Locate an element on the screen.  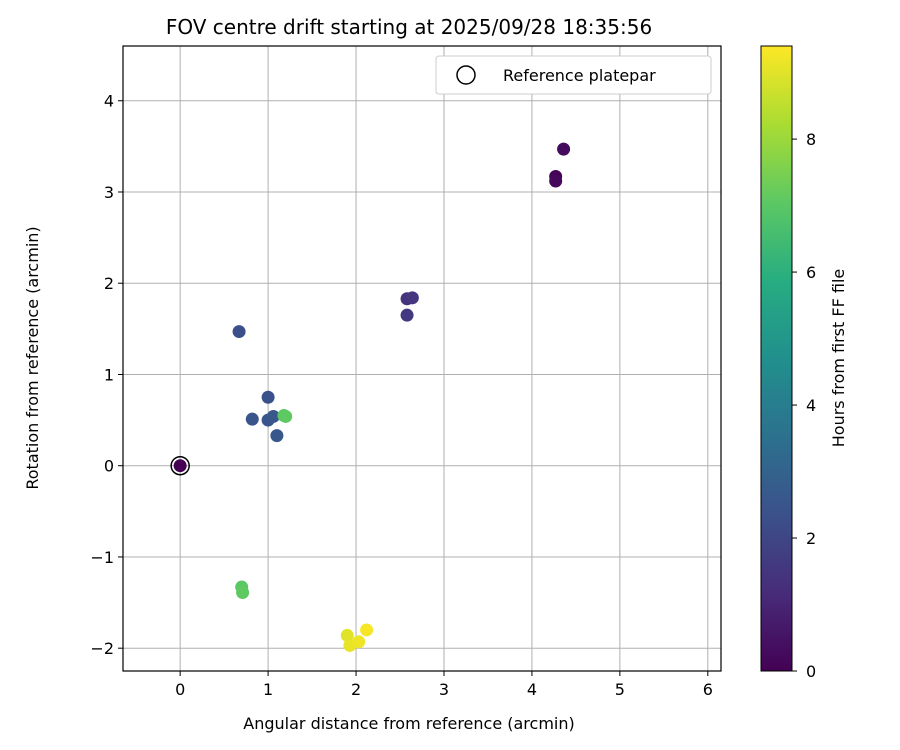
colorbar: 0 2 4 6 8 Hours from first FF file is located at coordinates (804, 363).